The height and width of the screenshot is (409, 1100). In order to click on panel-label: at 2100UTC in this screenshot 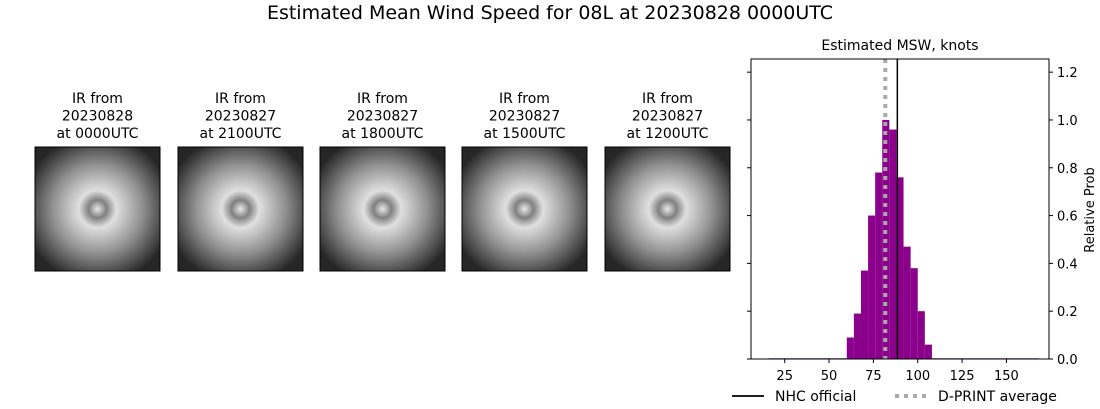, I will do `click(241, 134)`.